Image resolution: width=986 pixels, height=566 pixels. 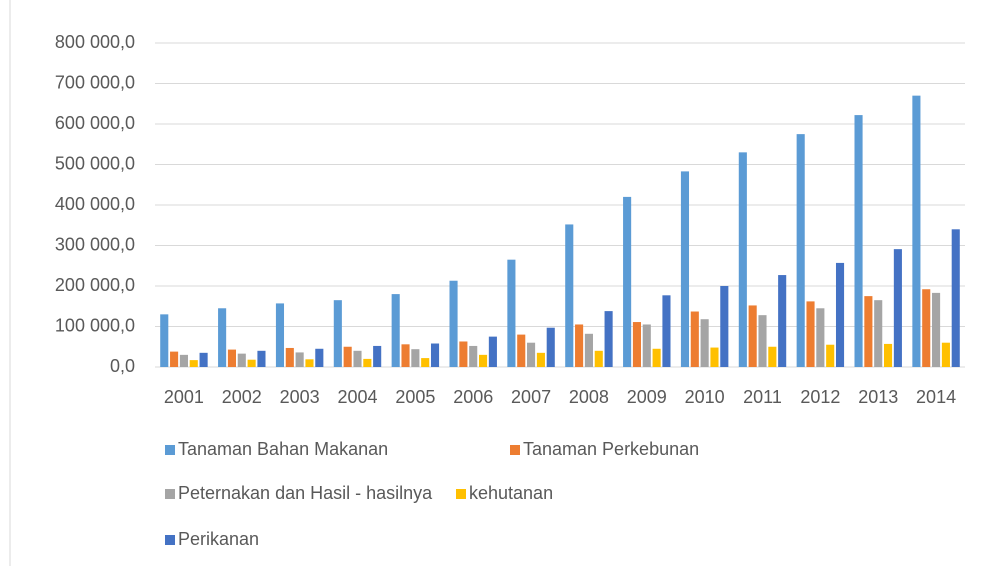 What do you see at coordinates (473, 397) in the screenshot?
I see `x-tick-label: 2006` at bounding box center [473, 397].